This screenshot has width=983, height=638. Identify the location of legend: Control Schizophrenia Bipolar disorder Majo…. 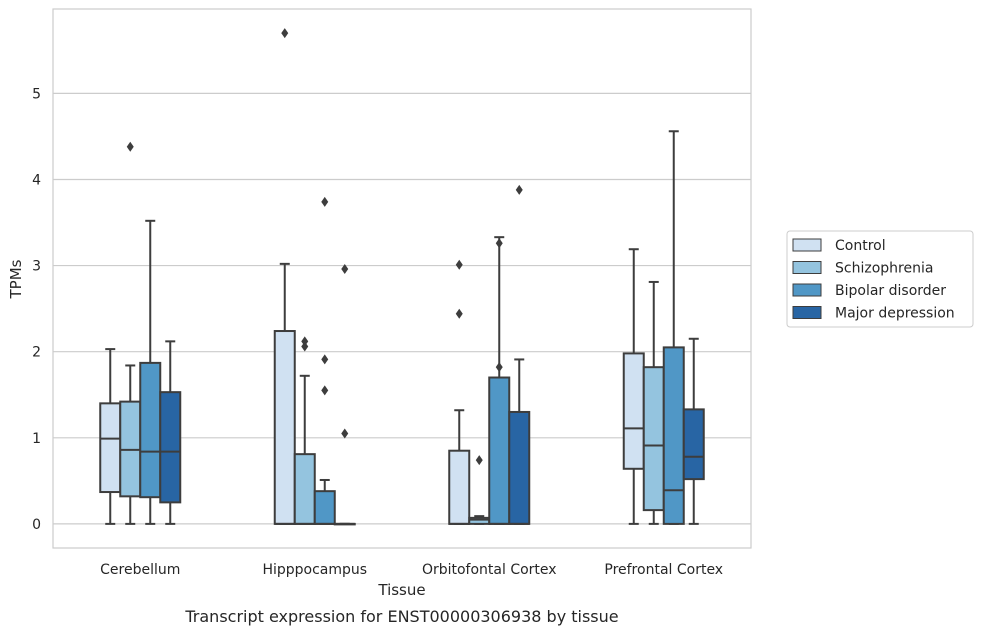
(880, 279).